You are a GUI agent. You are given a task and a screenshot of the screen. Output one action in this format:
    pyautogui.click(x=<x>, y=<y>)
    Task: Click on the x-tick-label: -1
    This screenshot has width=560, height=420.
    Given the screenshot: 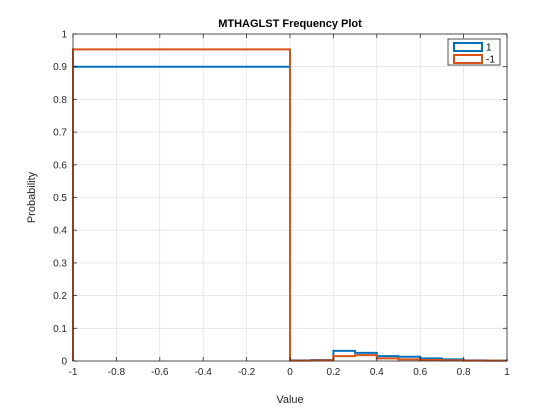 What is the action you would take?
    pyautogui.click(x=73, y=372)
    